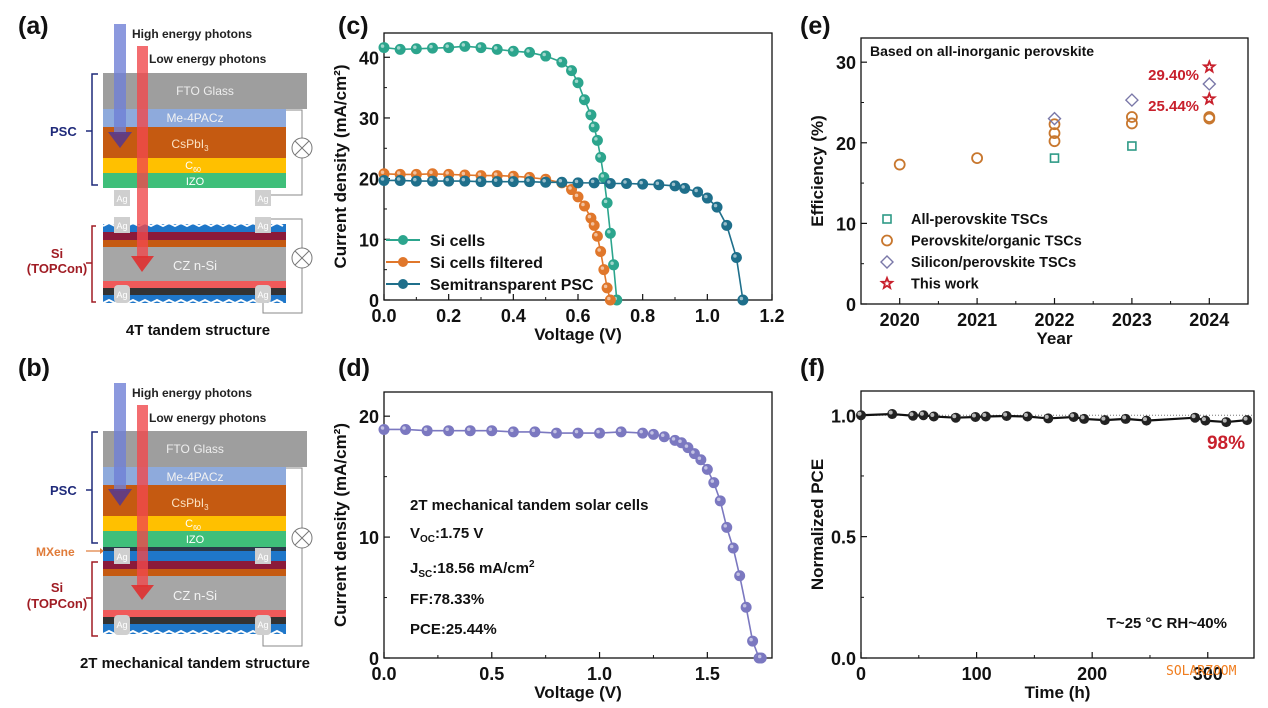  I want to click on si-bracket, so click(94, 599).